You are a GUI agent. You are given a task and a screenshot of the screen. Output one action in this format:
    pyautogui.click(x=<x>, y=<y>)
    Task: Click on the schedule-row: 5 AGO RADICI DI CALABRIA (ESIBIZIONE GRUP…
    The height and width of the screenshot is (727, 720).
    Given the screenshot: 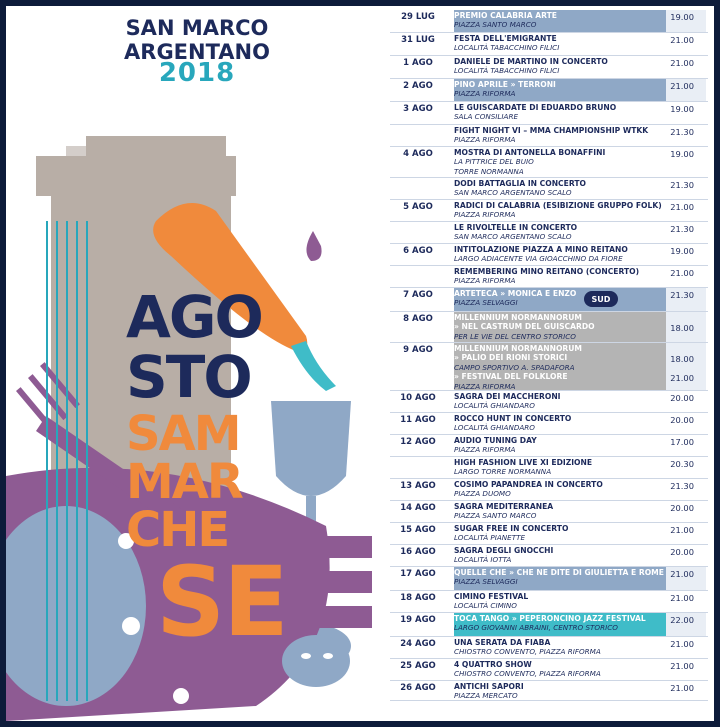 What is the action you would take?
    pyautogui.click(x=549, y=211)
    